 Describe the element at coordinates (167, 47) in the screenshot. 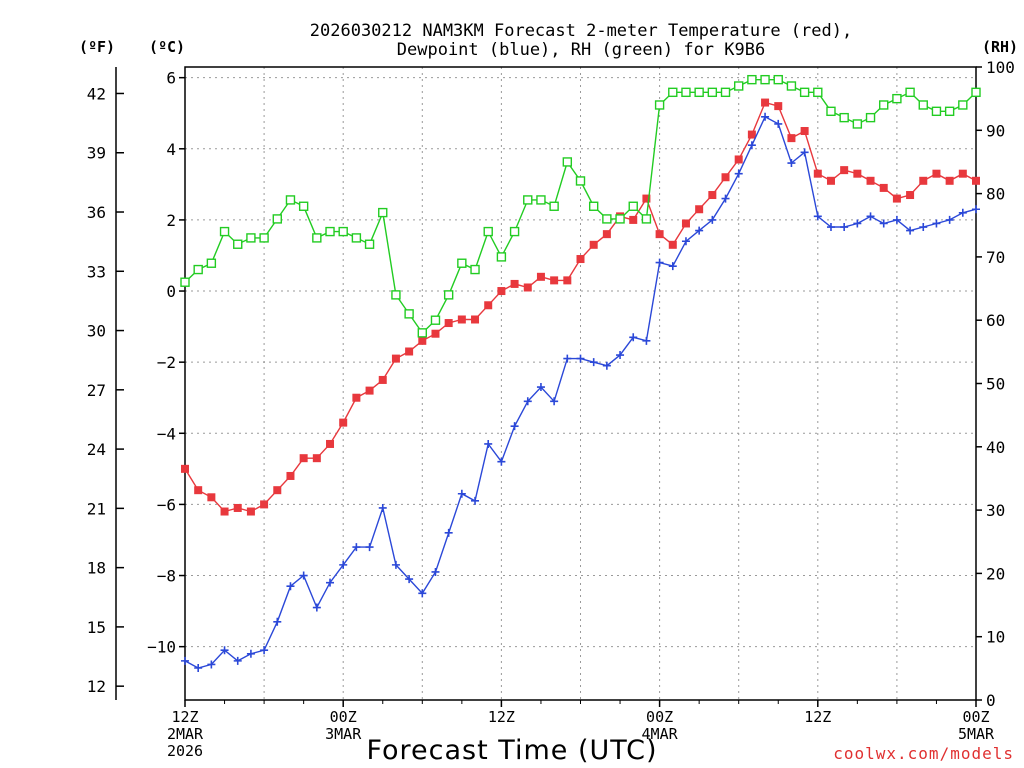

I see `celsius-unit-label: (ºC)` at that location.